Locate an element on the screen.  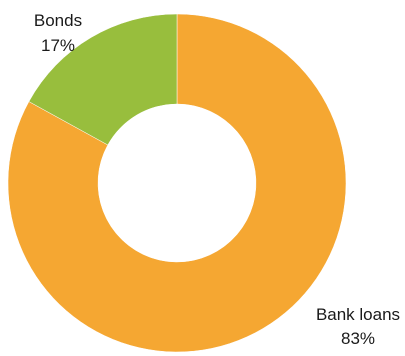
slice-label-bonds-value: 17% is located at coordinates (58, 45).